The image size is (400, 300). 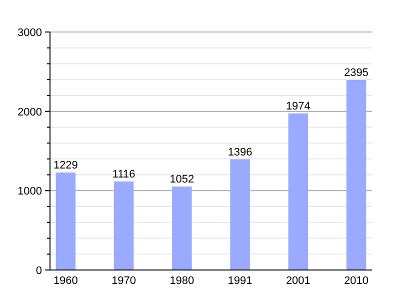 What do you see at coordinates (124, 281) in the screenshot?
I see `x-tick-label: 1970` at bounding box center [124, 281].